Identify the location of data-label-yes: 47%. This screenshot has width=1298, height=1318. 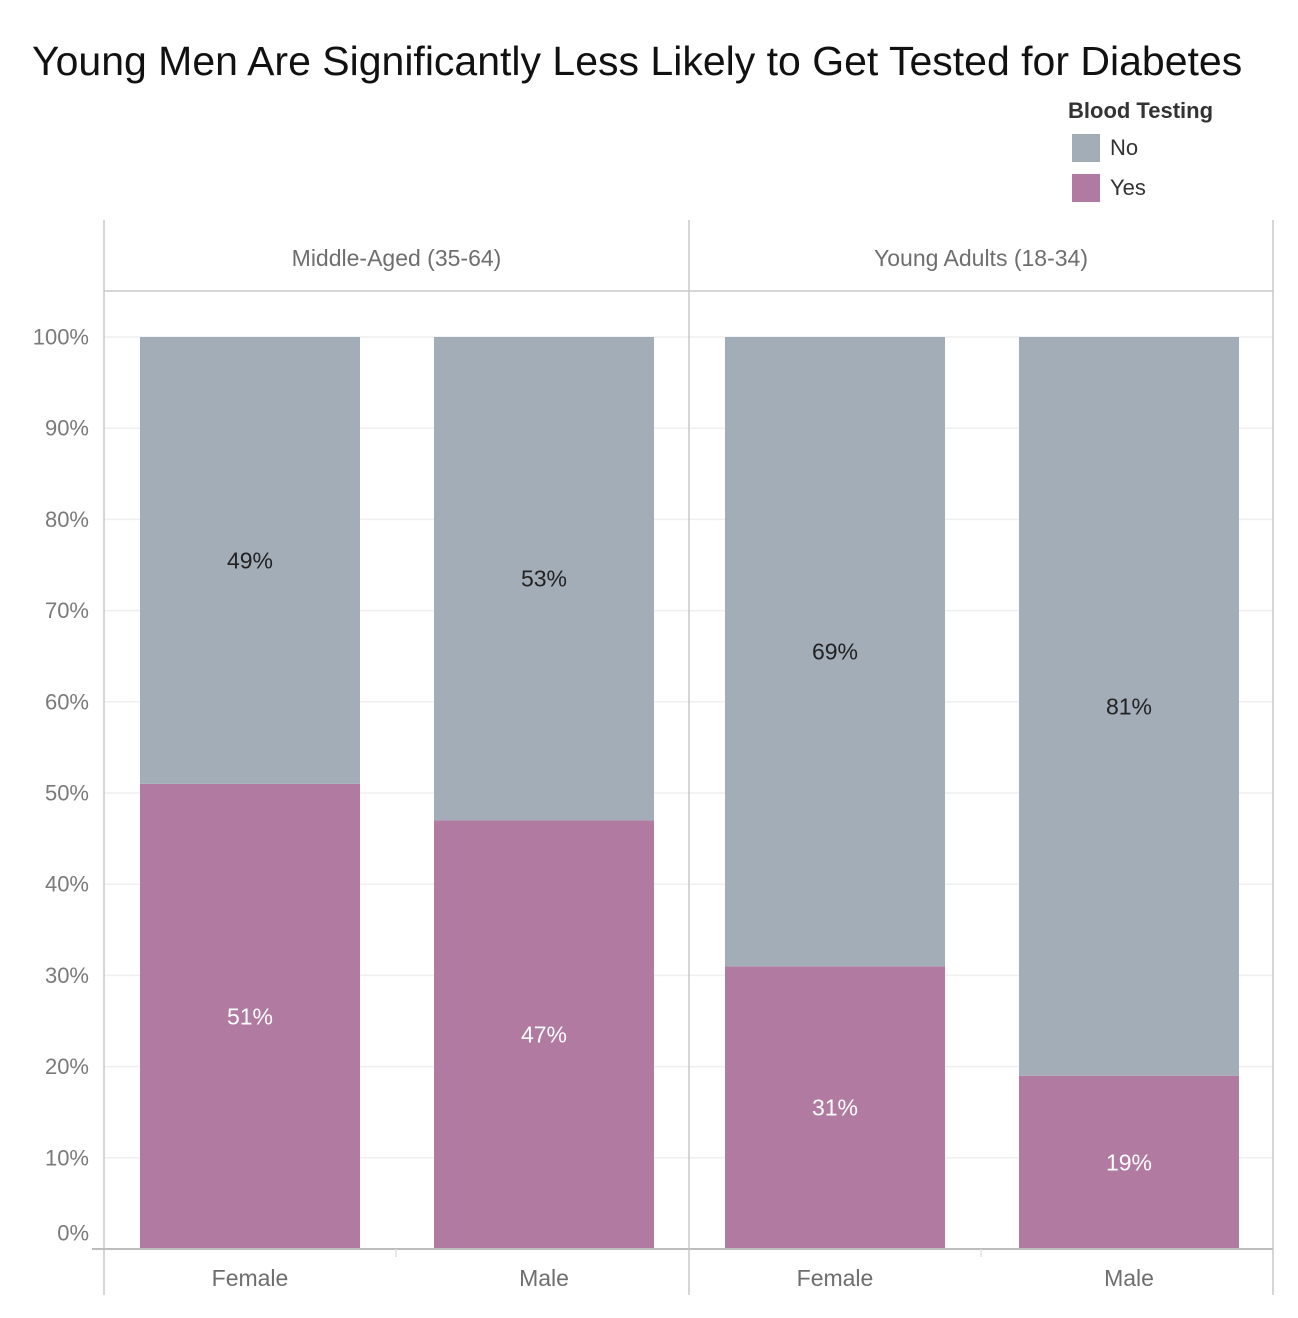
(544, 1035).